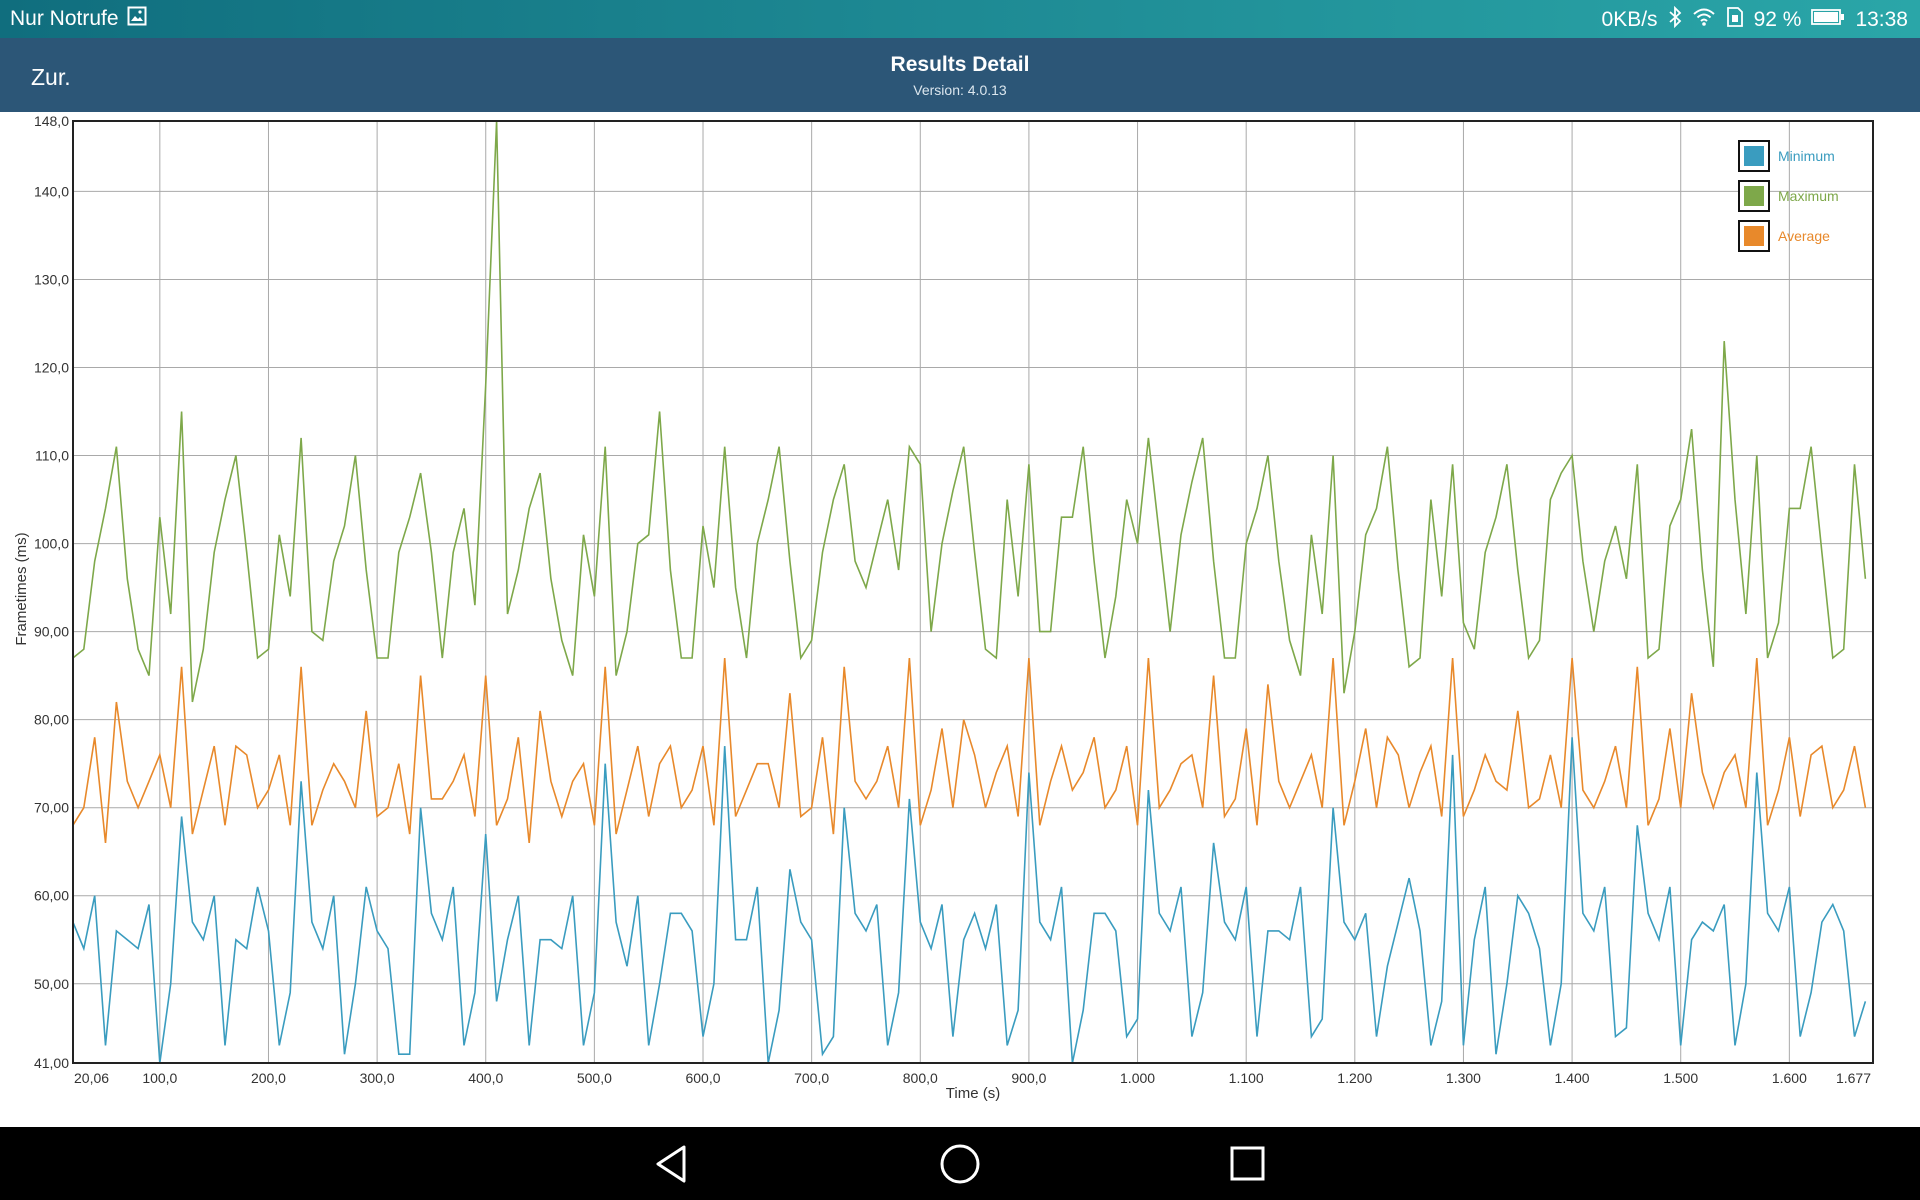  I want to click on status-bar-right: 0KB/s 92 % 13:38, so click(1754, 19).